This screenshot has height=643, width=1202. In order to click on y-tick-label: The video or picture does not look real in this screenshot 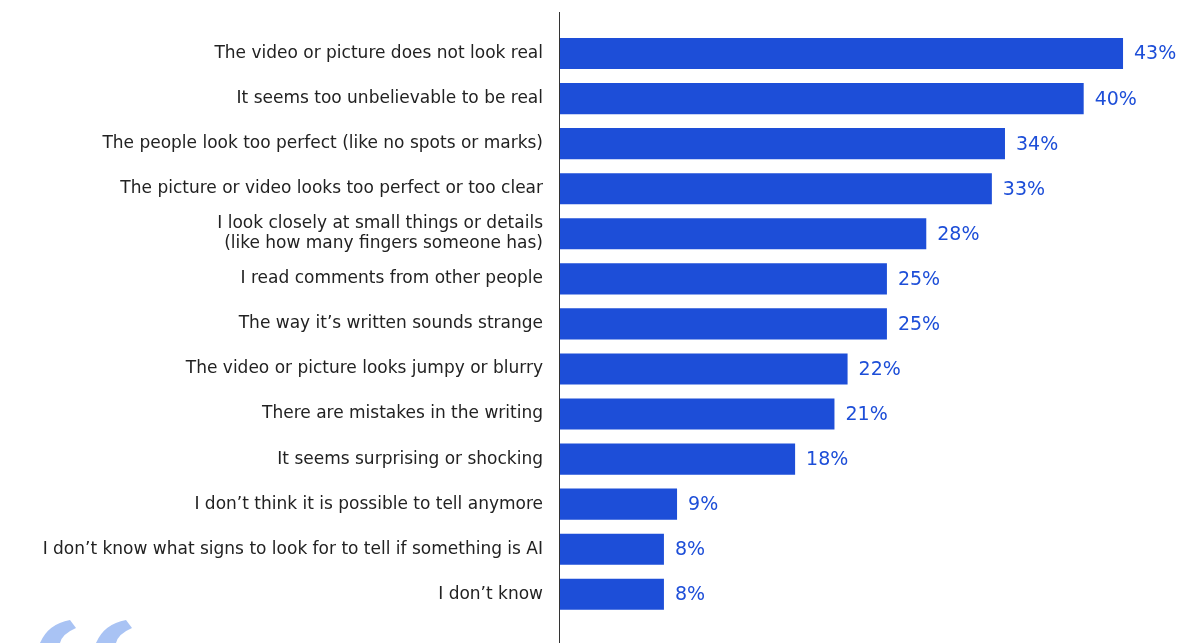, I will do `click(378, 51)`.